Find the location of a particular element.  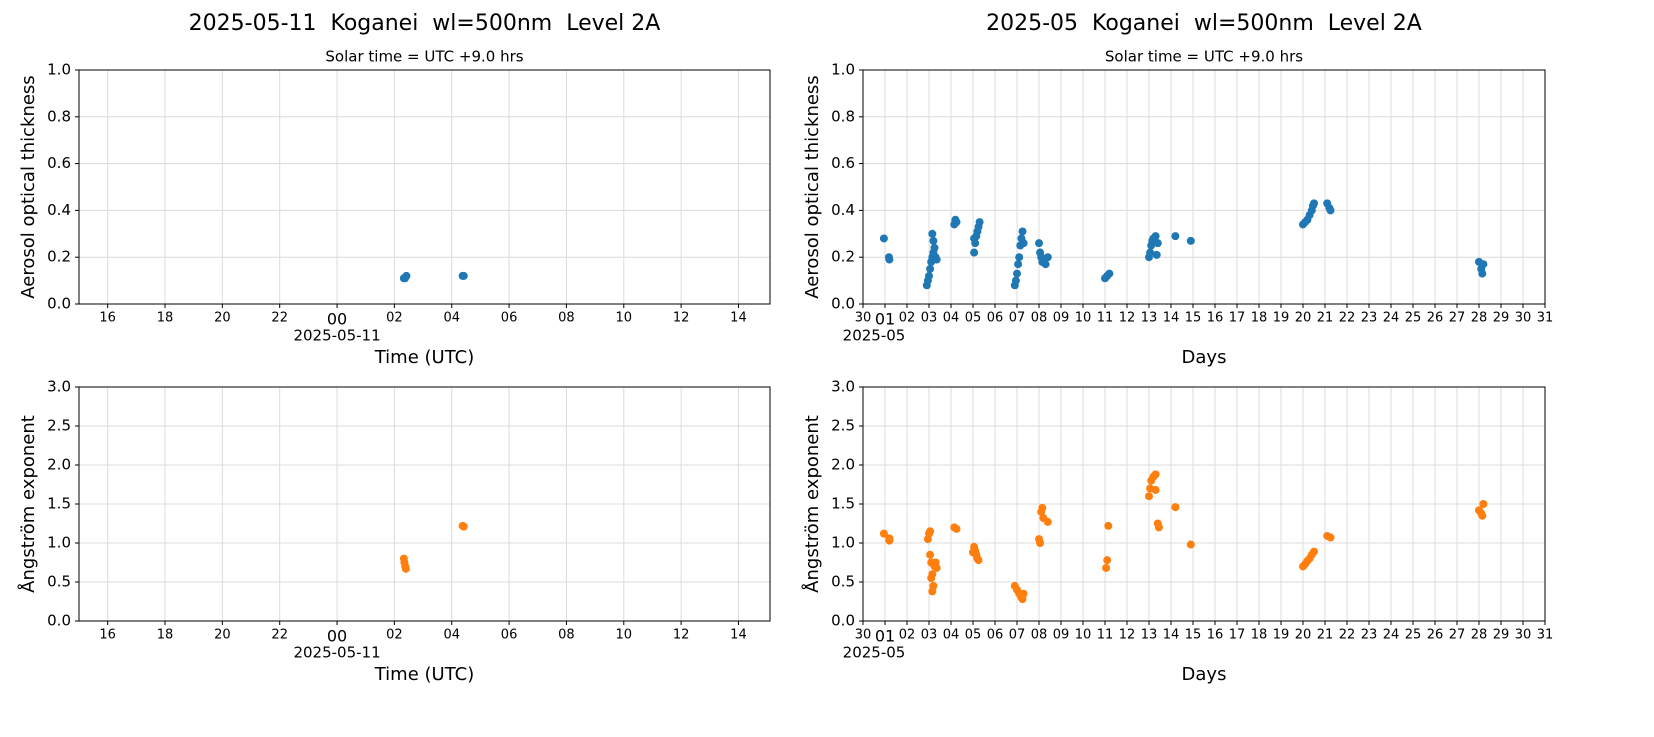

x-tick-label: 21 is located at coordinates (1325, 318).